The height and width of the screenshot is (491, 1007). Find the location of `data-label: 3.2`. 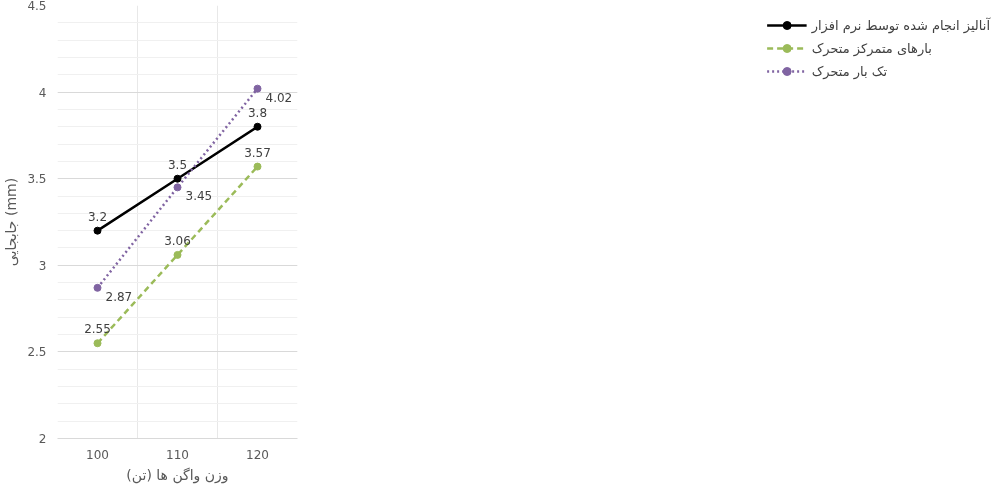

data-label: 3.2 is located at coordinates (97, 216).